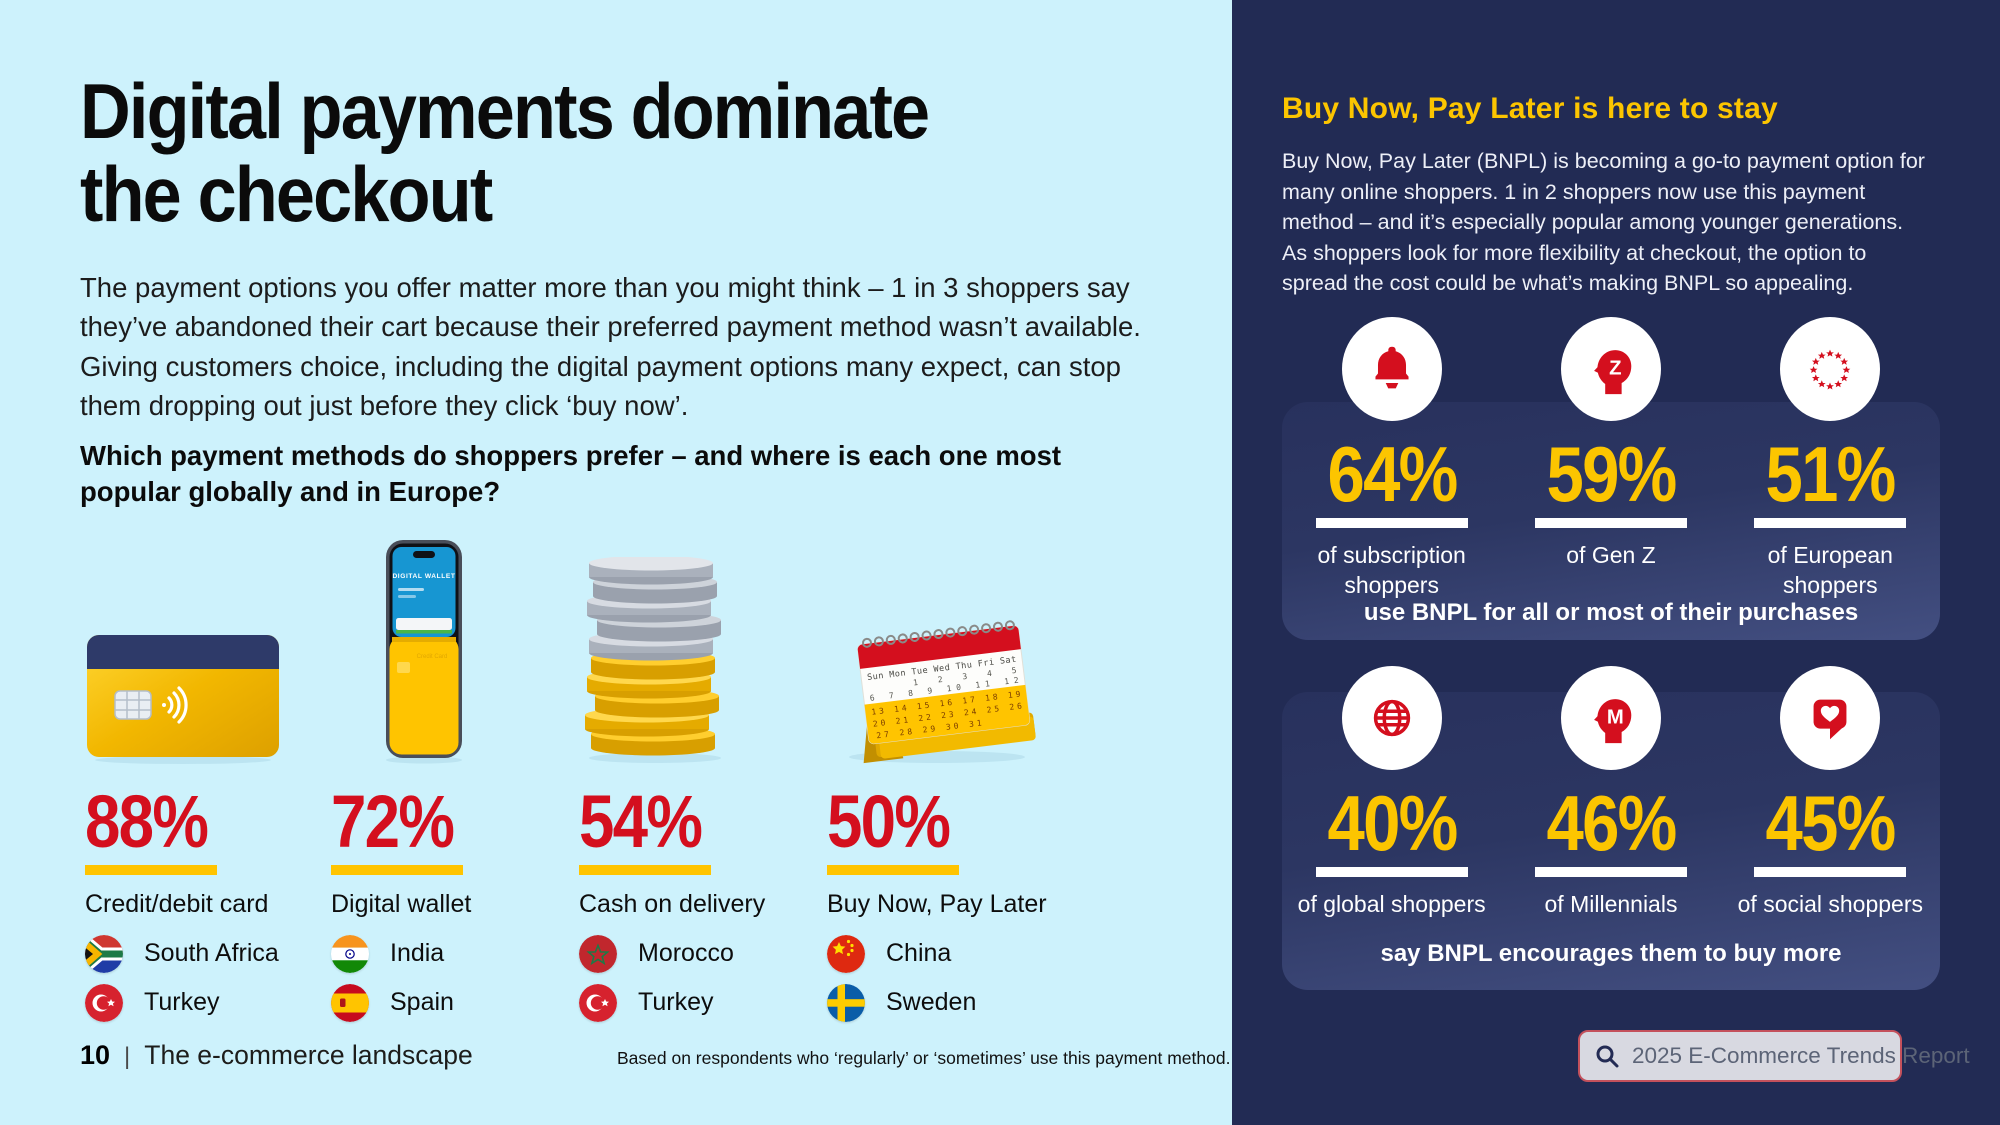  Describe the element at coordinates (423, 576) in the screenshot. I see `phone-screen-label: DIGITAL WALLET` at that location.